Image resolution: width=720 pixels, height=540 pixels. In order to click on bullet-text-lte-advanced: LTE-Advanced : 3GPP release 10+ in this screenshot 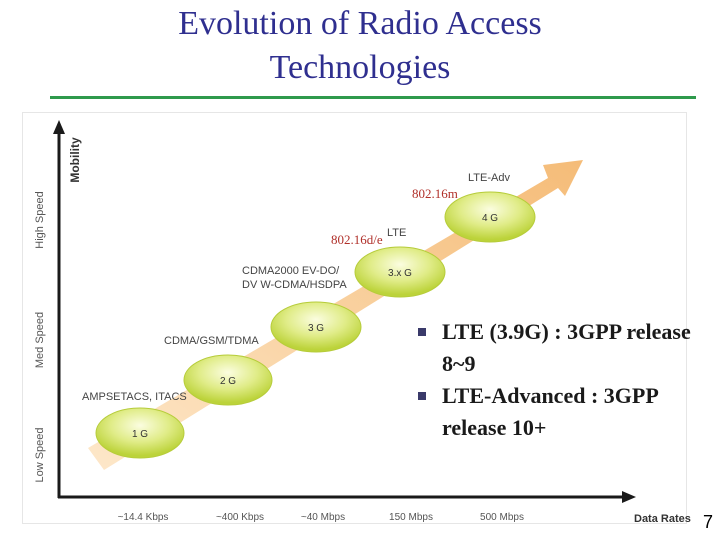, I will do `click(550, 411)`.